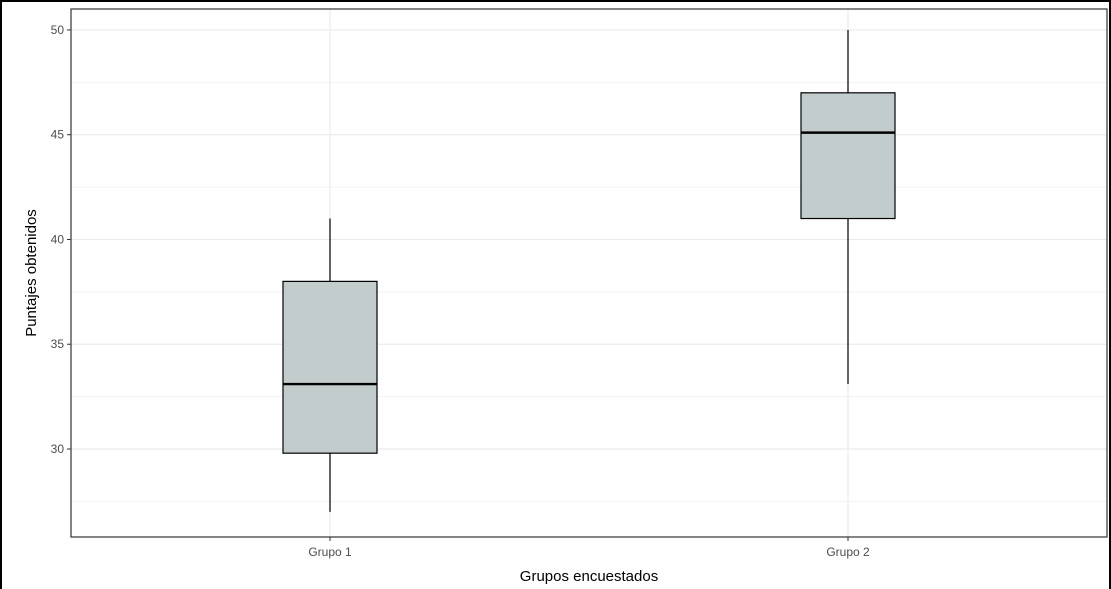 The height and width of the screenshot is (589, 1111). I want to click on x-axis: Grupo 1 Grupo 2, so click(589, 548).